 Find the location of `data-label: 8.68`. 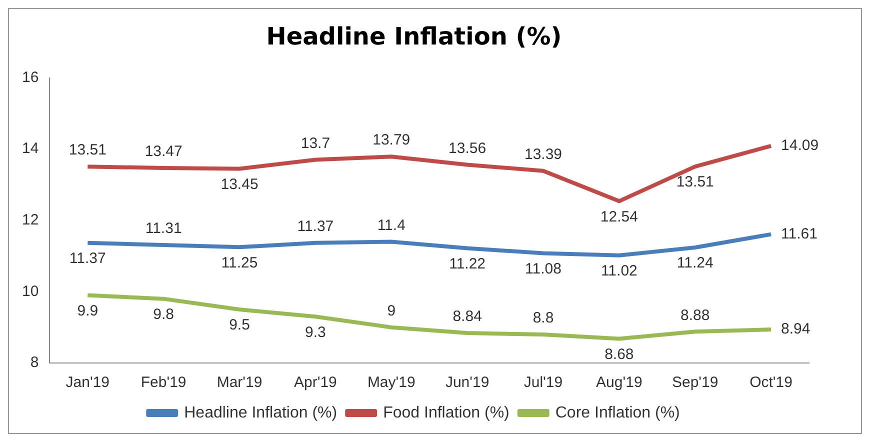

data-label: 8.68 is located at coordinates (619, 354).